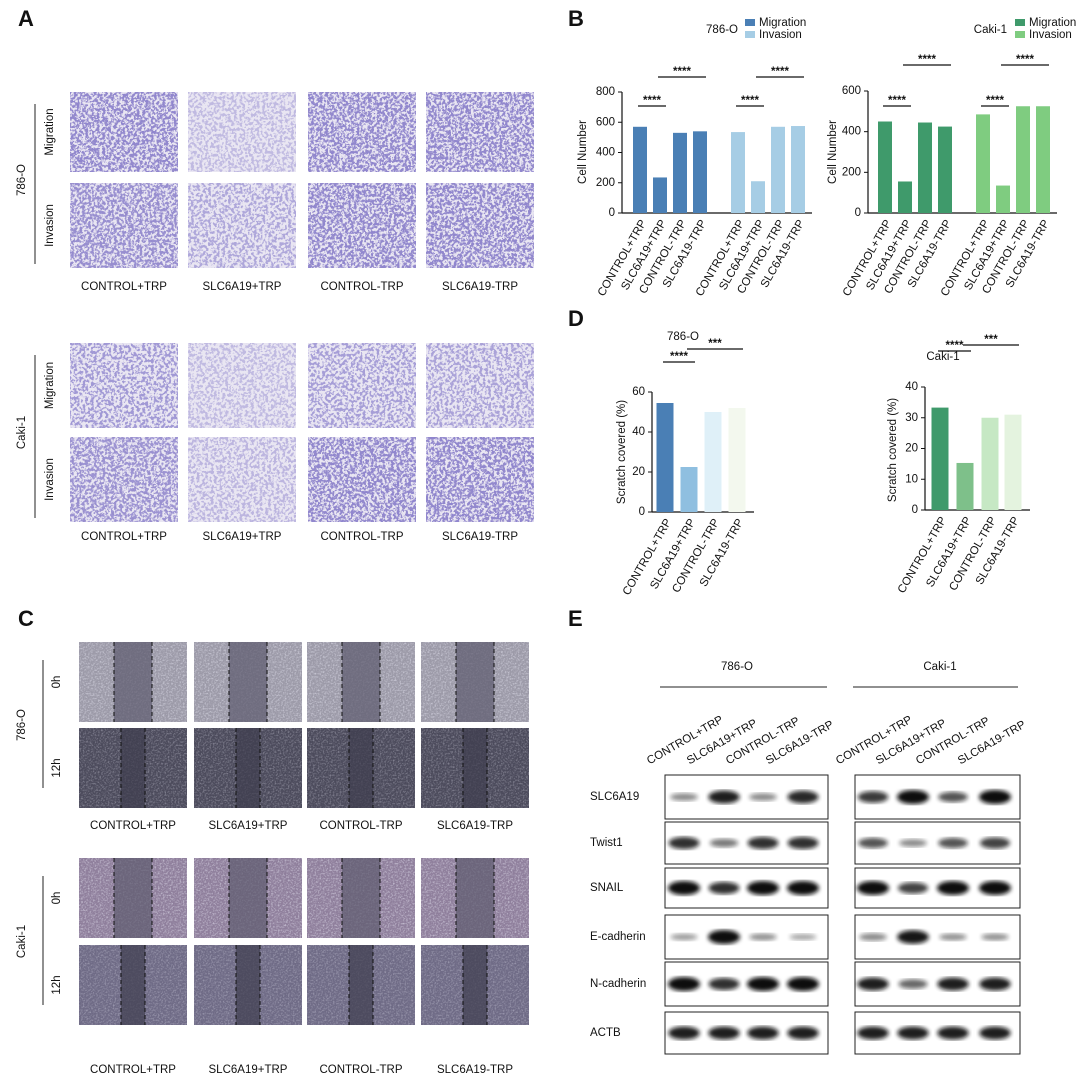  I want to click on y-tick-label: 20, so click(911, 449).